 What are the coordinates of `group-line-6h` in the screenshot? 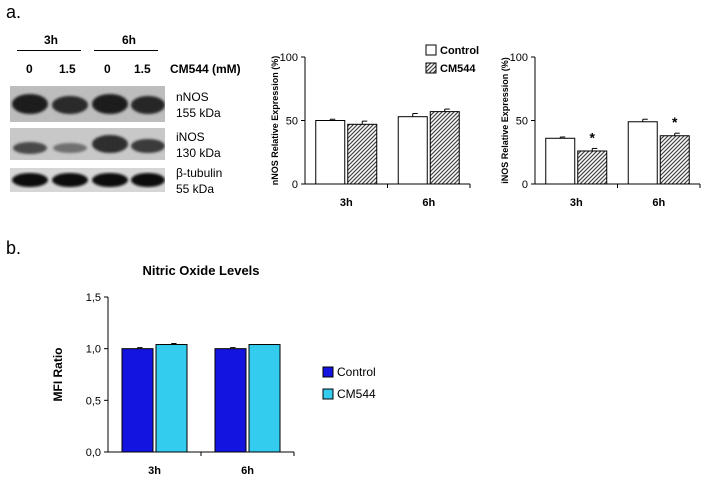 It's located at (126, 50).